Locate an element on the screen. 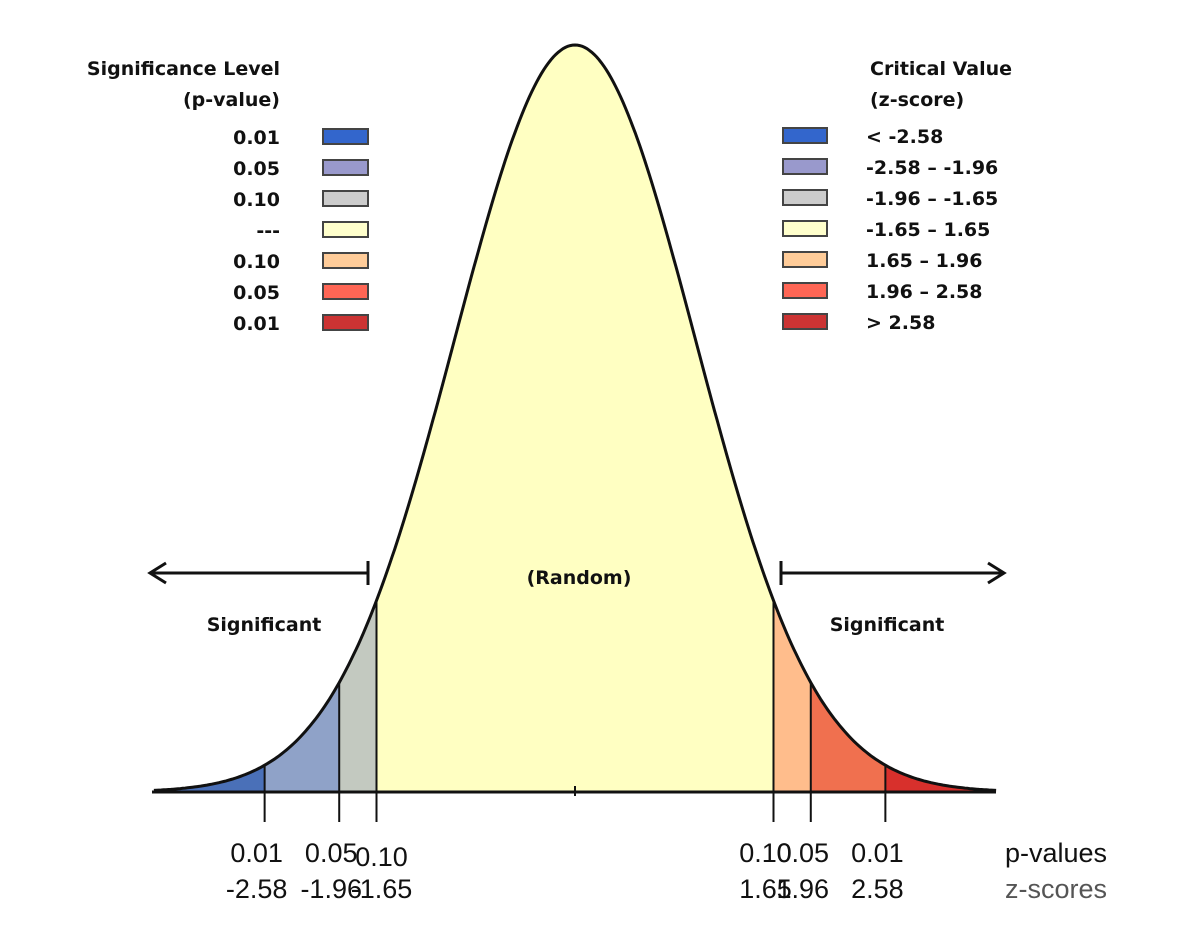  right-legend-title: Critical Value is located at coordinates (941, 69).